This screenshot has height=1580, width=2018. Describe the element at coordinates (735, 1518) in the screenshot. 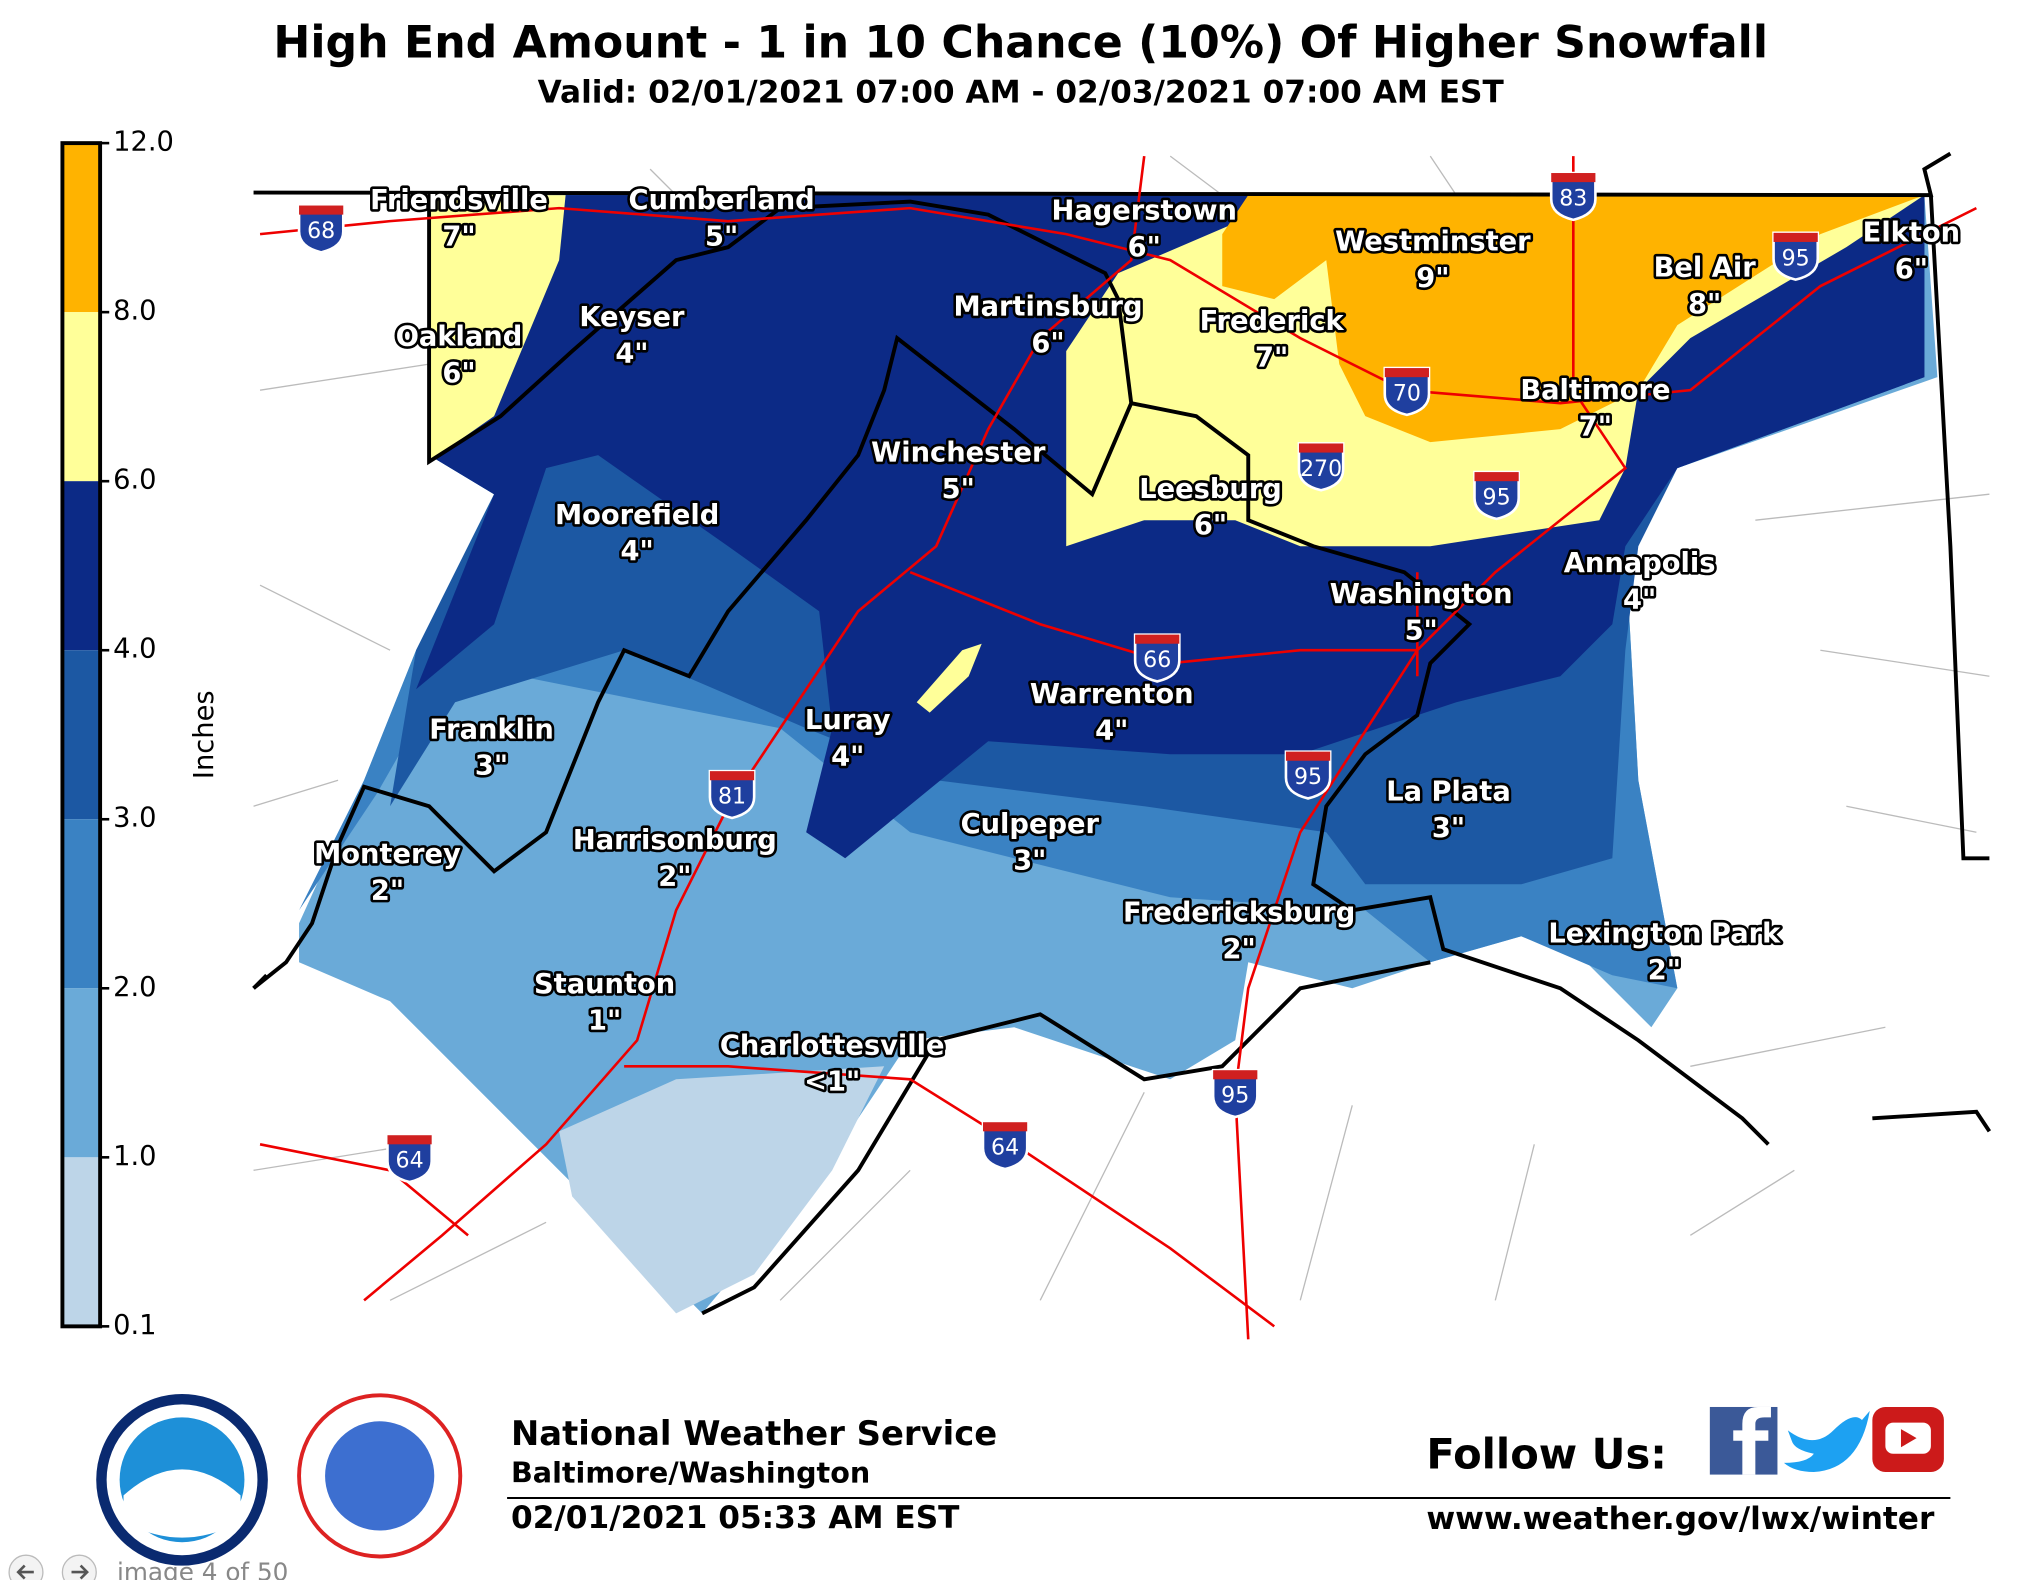

I see `issued: 02/01/2021 05:33 AM EST` at that location.